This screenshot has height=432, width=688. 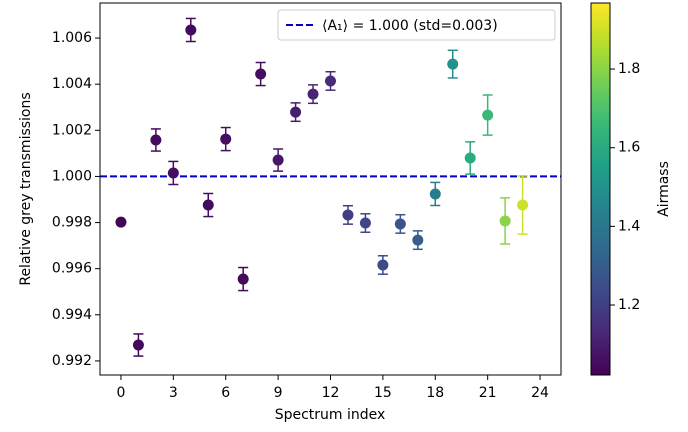 What do you see at coordinates (331, 393) in the screenshot?
I see `x-tick-label: 12` at bounding box center [331, 393].